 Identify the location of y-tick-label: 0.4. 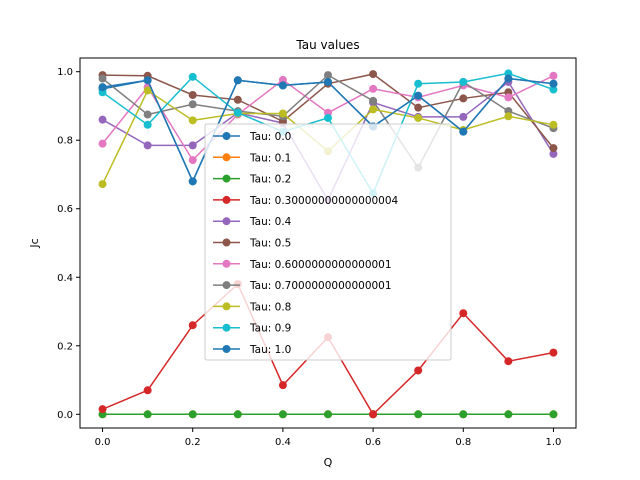
(65, 278).